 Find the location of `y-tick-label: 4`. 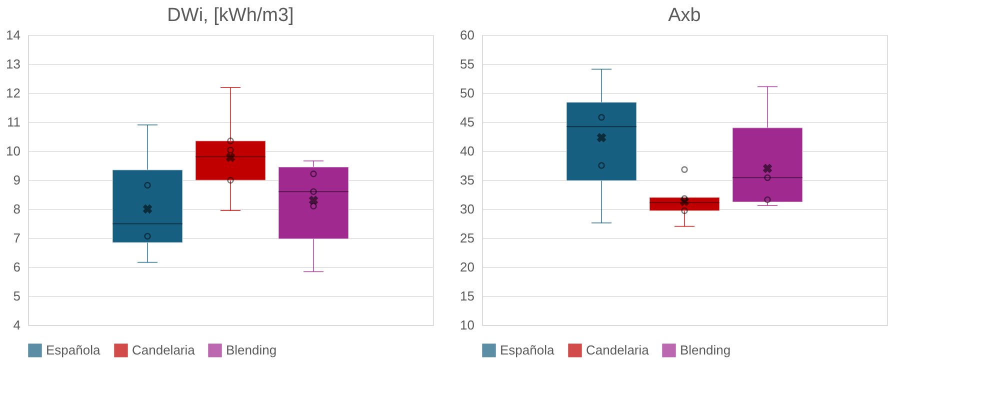

y-tick-label: 4 is located at coordinates (16, 325).